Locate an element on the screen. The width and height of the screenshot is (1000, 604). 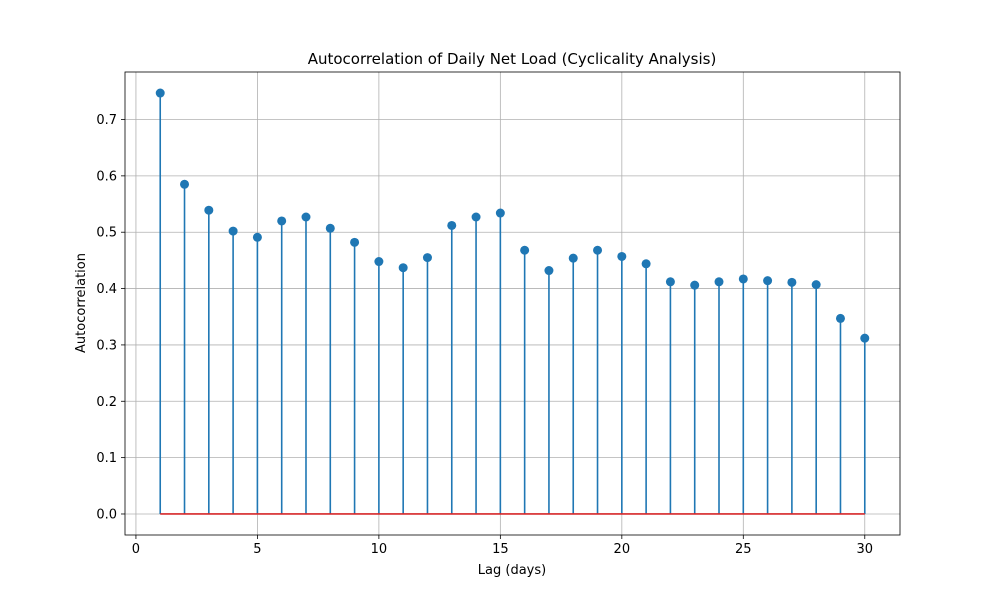
x-tick-label: 0 is located at coordinates (136, 549).